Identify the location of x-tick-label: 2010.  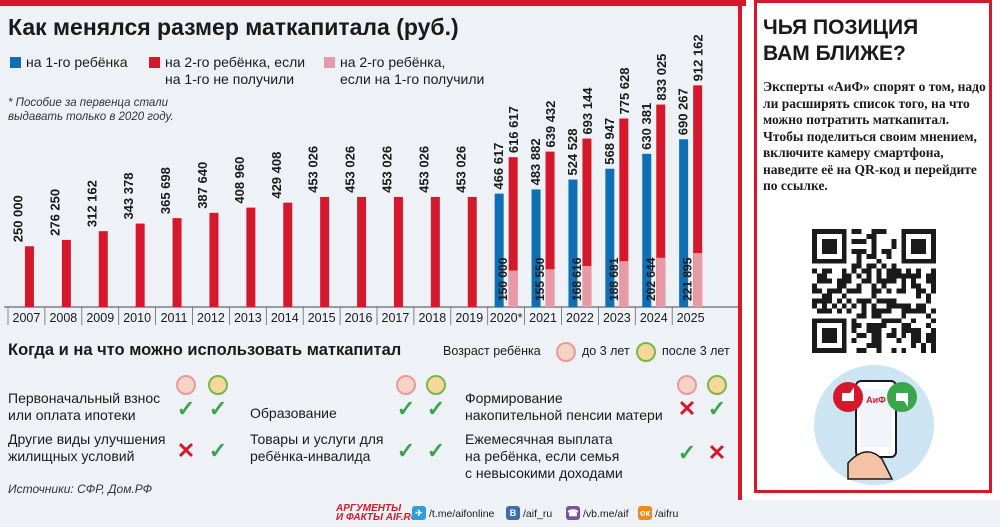
(137, 318).